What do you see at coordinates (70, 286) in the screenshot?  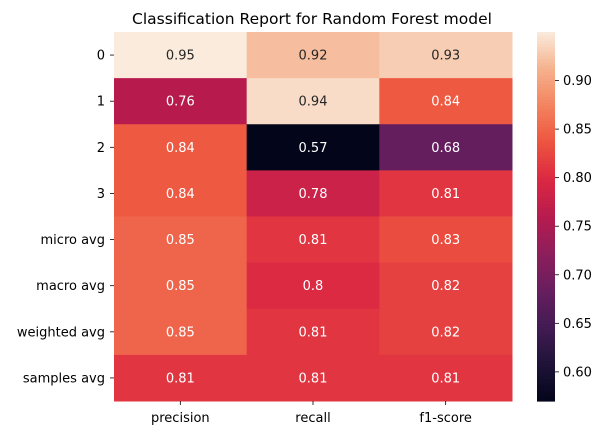 I see `row-tick-label: macro avg` at bounding box center [70, 286].